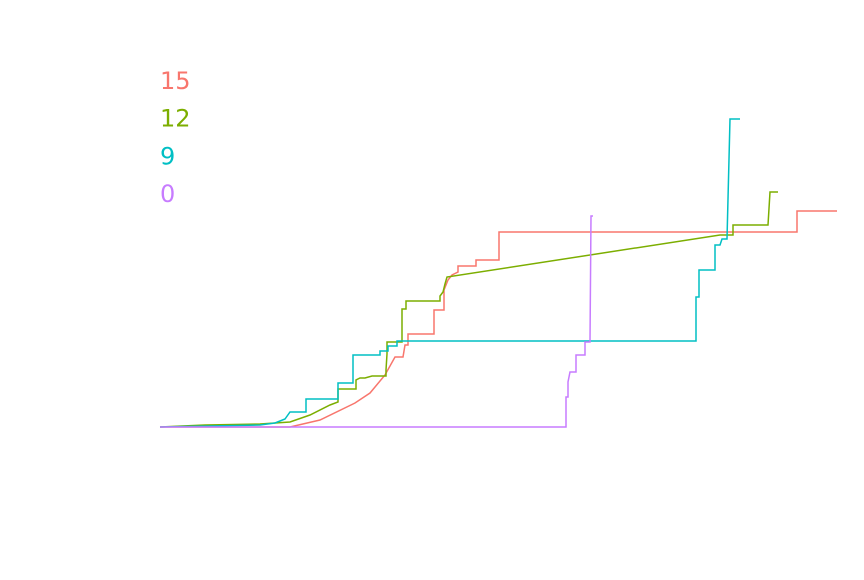  Describe the element at coordinates (167, 194) in the screenshot. I see `legend-label: 0` at that location.